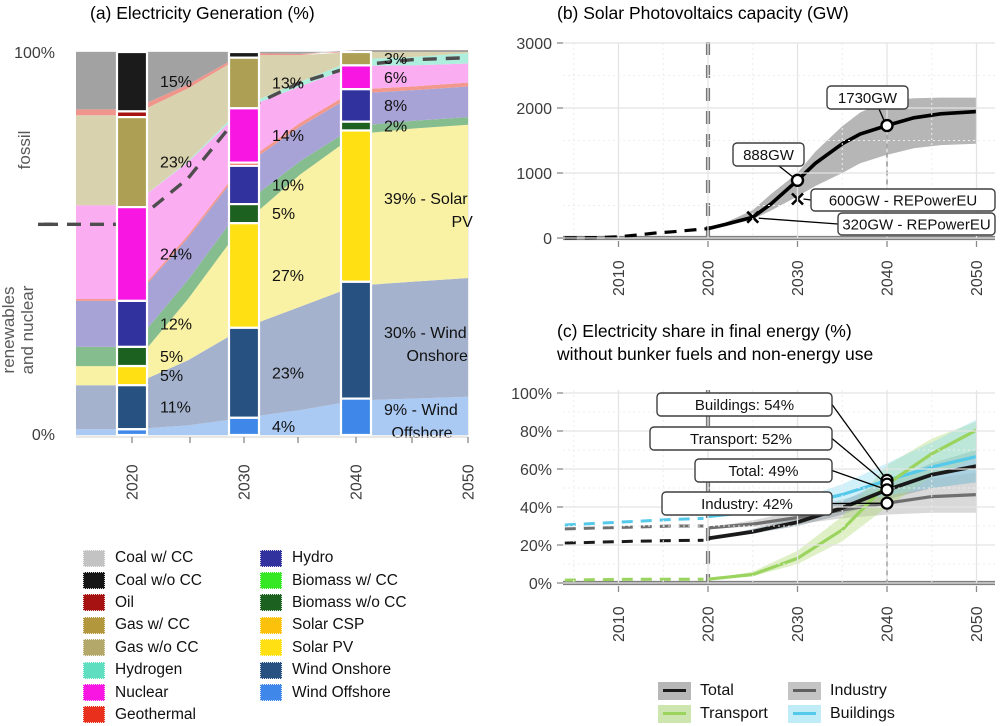  Describe the element at coordinates (152, 625) in the screenshot. I see `legend-label: Gas w/ CC` at that location.